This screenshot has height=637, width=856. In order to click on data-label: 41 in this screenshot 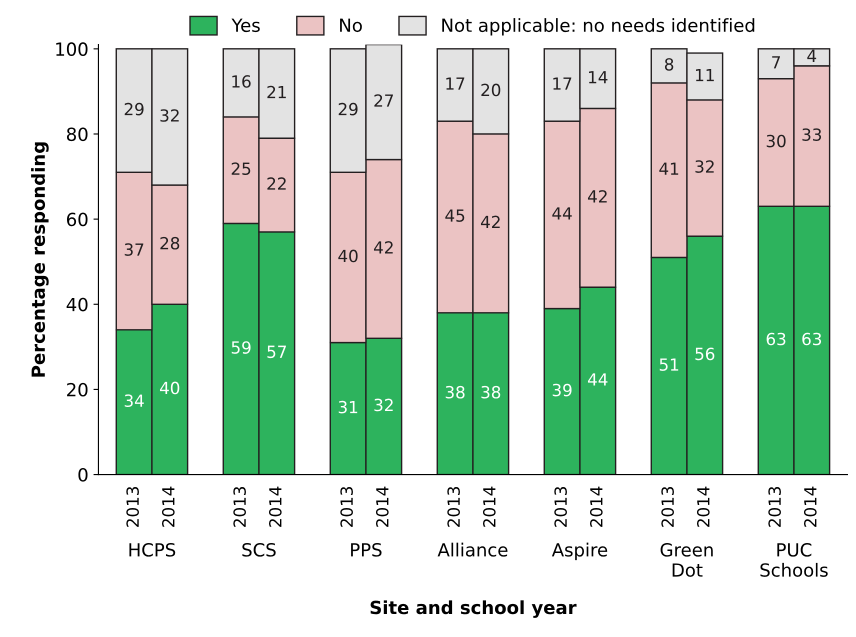, I will do `click(668, 168)`.